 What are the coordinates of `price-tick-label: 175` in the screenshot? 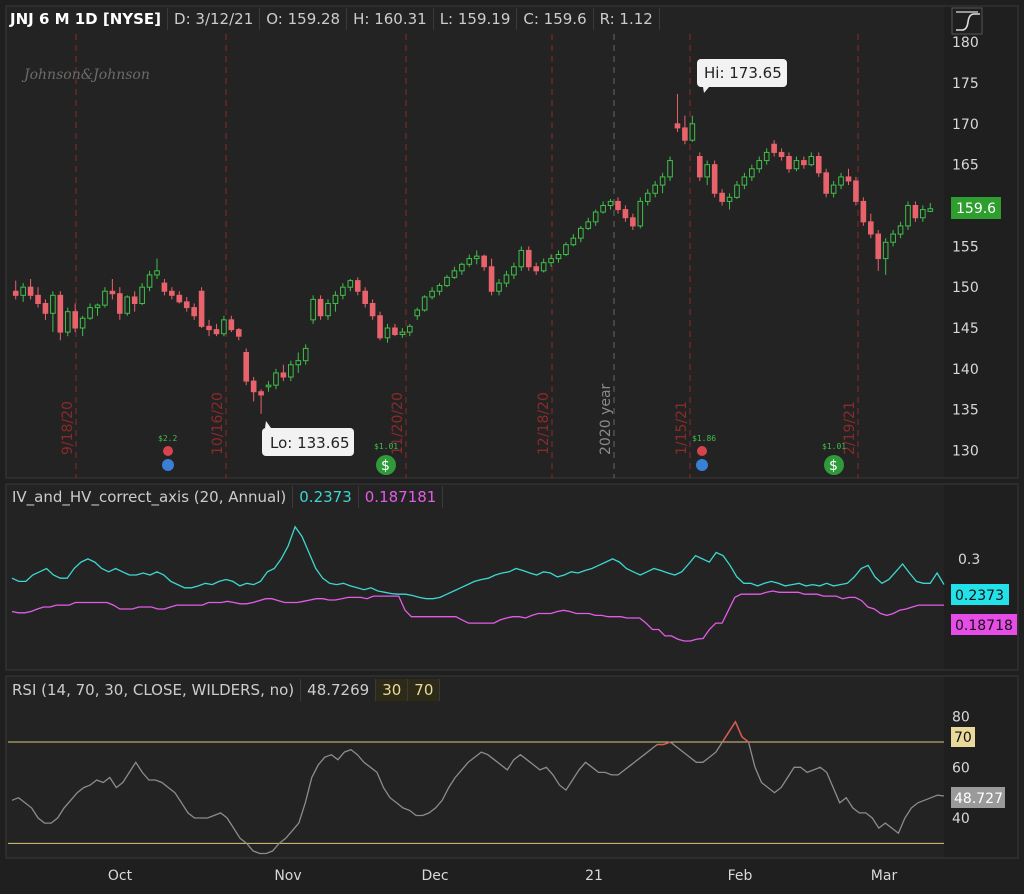 It's located at (965, 84).